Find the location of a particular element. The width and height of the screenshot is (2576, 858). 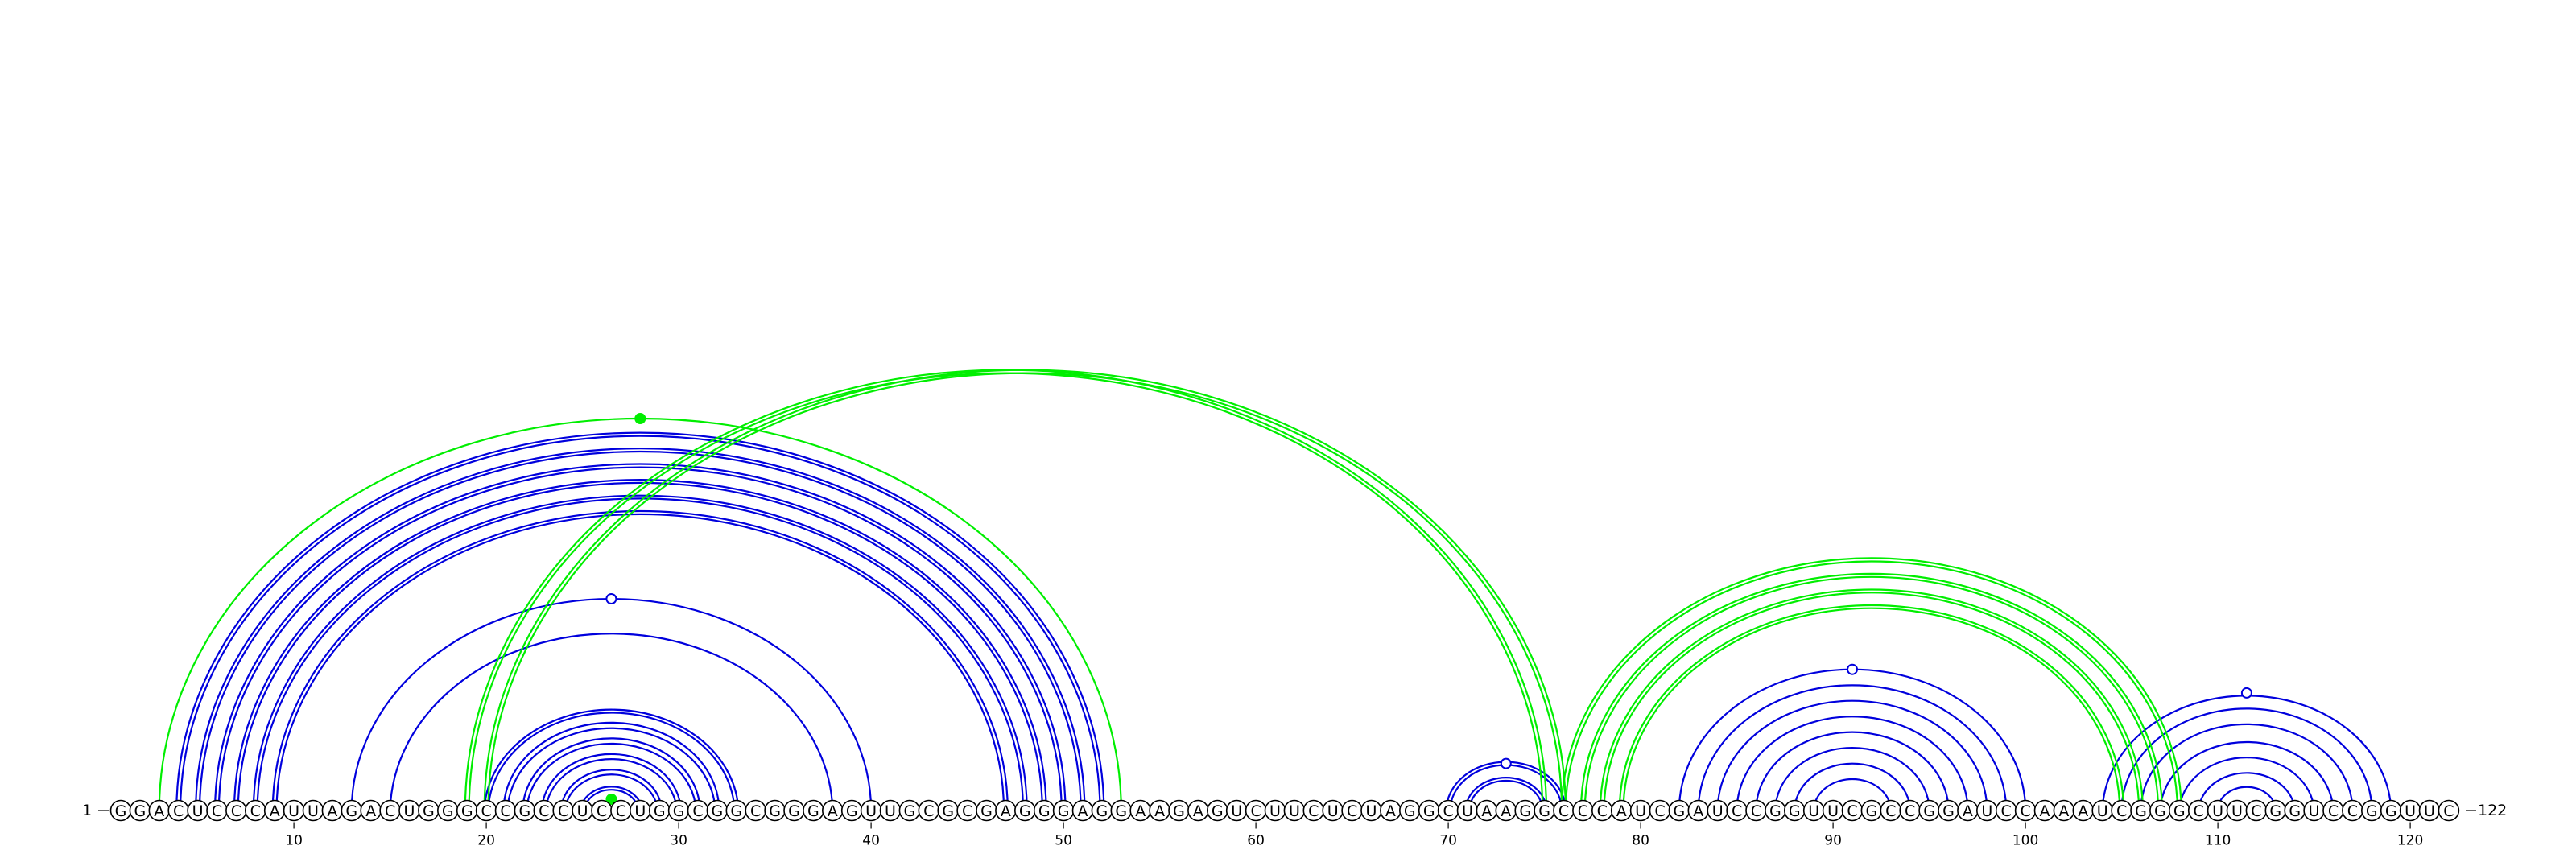

nucleotide-37: G is located at coordinates (813, 811).